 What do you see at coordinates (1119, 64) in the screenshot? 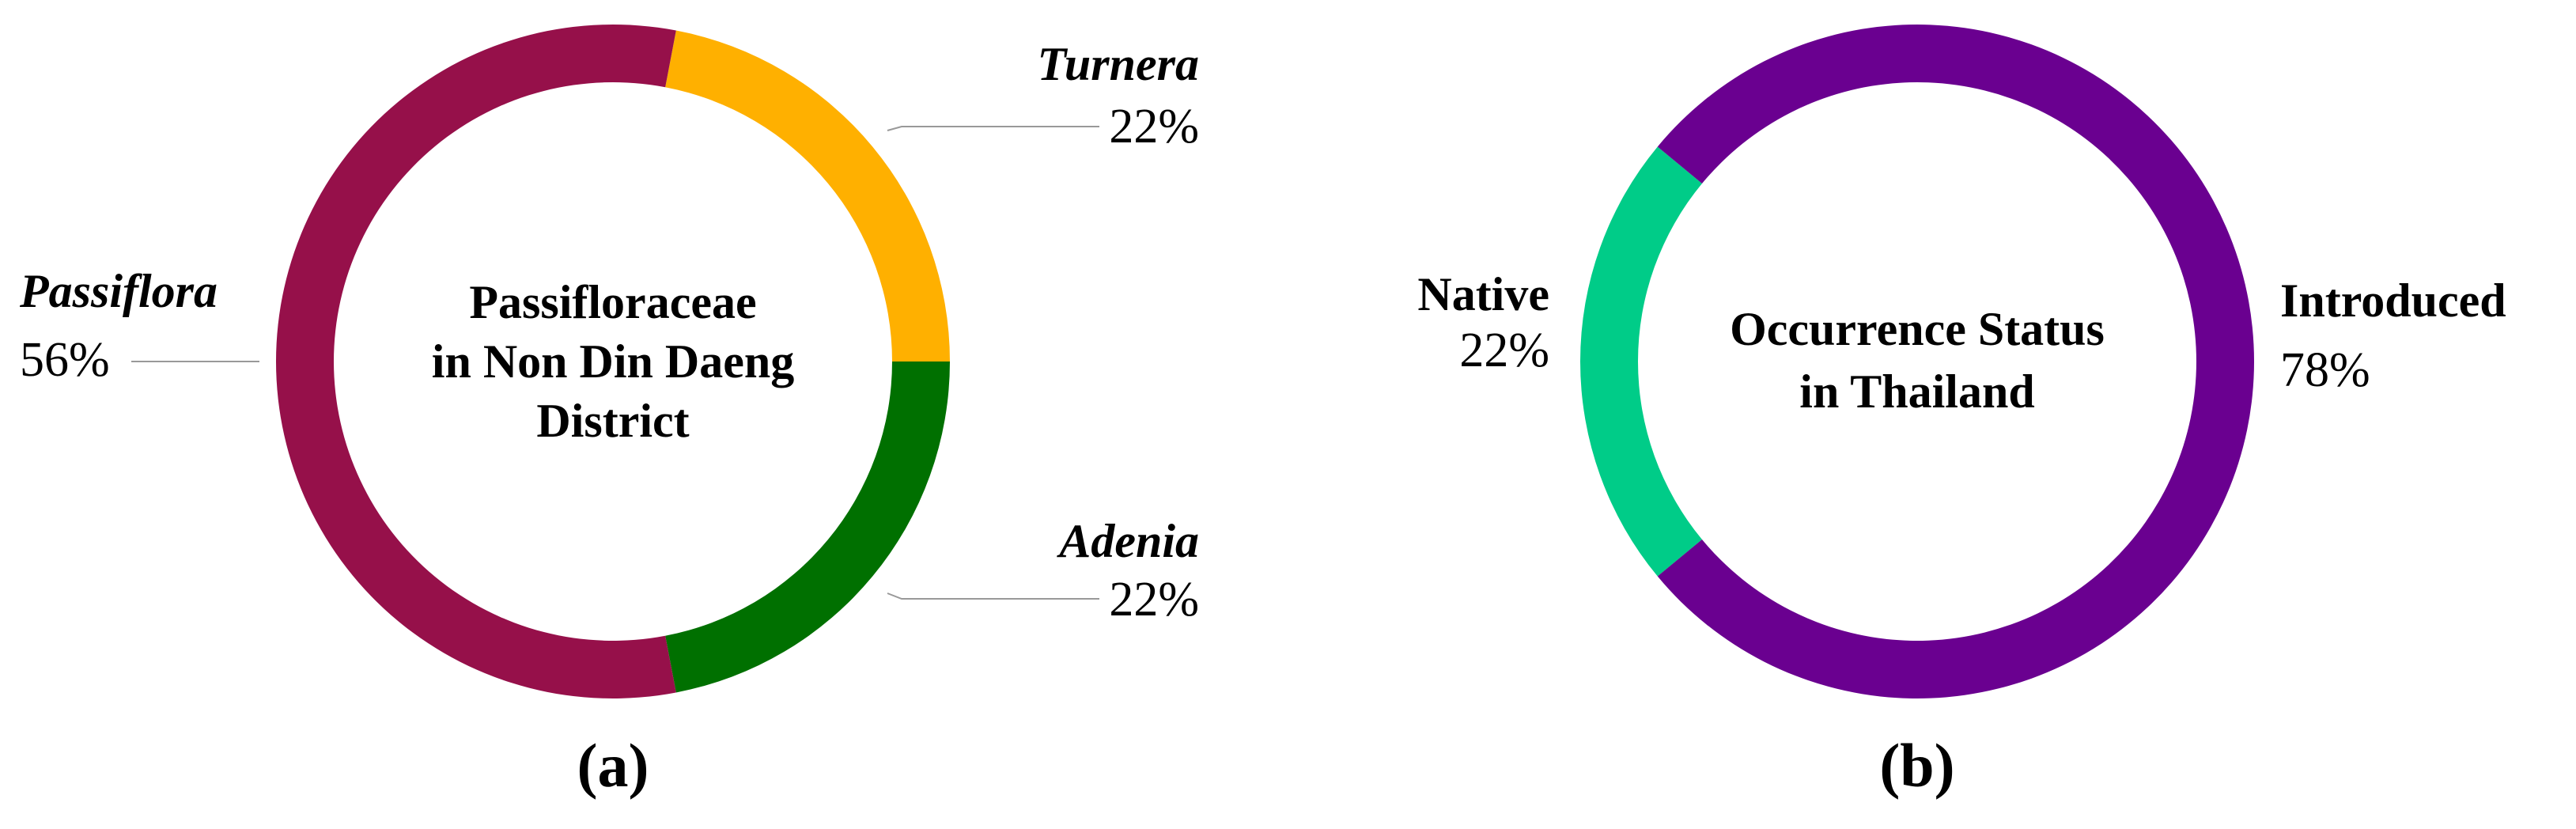
I see `category-label: Turnera` at bounding box center [1119, 64].